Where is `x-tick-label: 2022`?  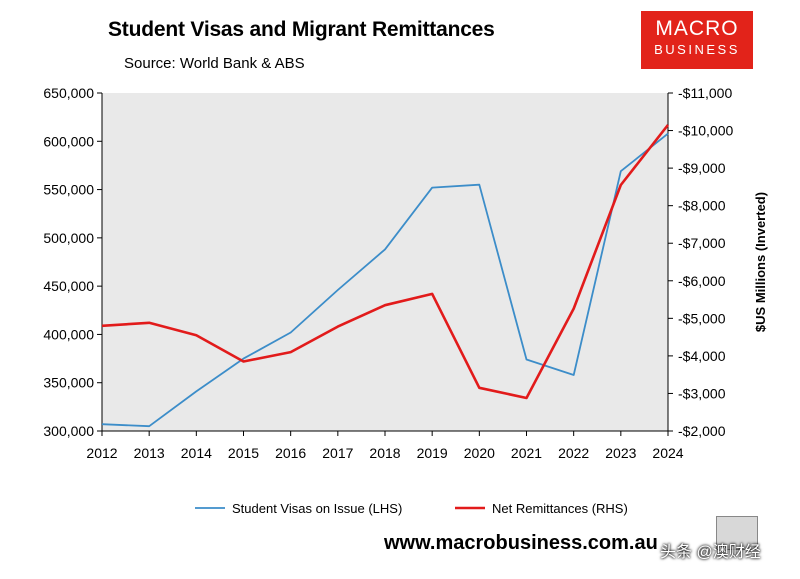 x-tick-label: 2022 is located at coordinates (573, 453).